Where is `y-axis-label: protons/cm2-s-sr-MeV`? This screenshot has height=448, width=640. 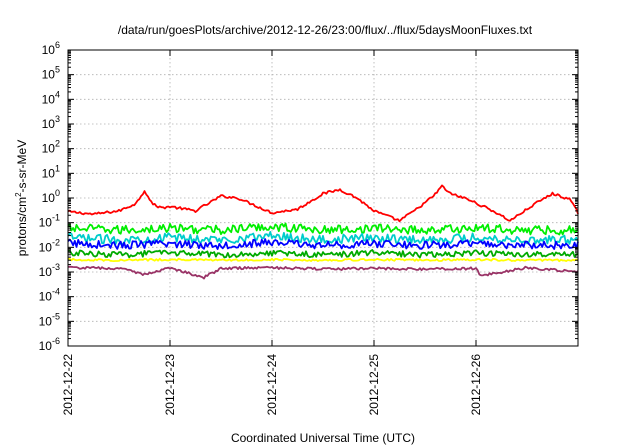 y-axis-label: protons/cm2-s-sr-MeV is located at coordinates (21, 198).